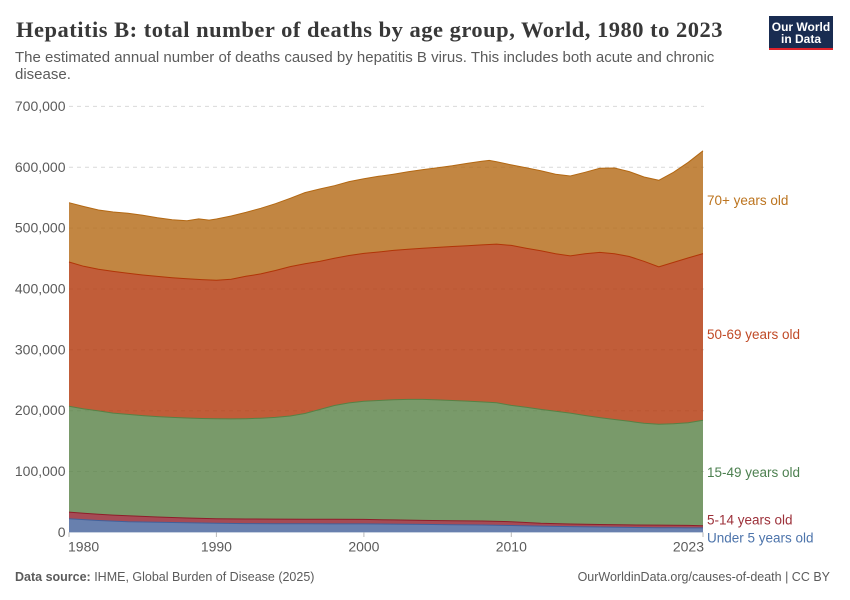 This screenshot has height=600, width=850. Describe the element at coordinates (511, 547) in the screenshot. I see `svg-text: 2010` at that location.